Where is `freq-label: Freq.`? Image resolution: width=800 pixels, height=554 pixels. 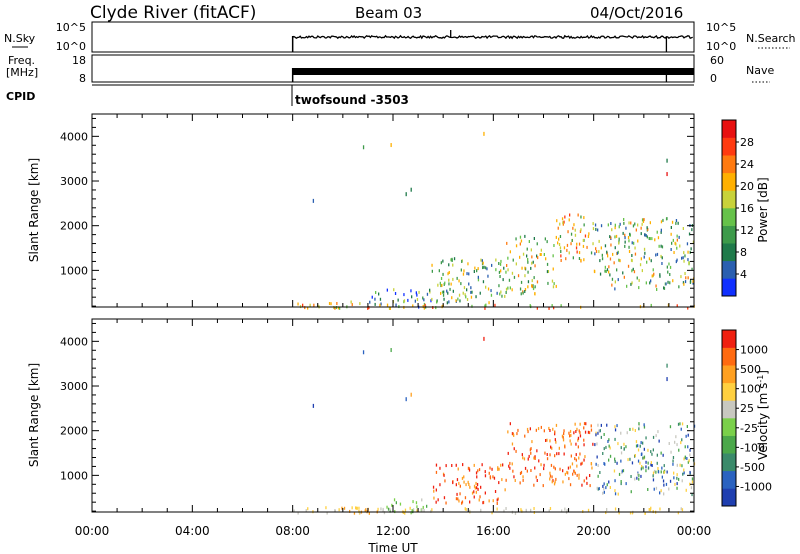 freq-label: Freq. is located at coordinates (21, 60).